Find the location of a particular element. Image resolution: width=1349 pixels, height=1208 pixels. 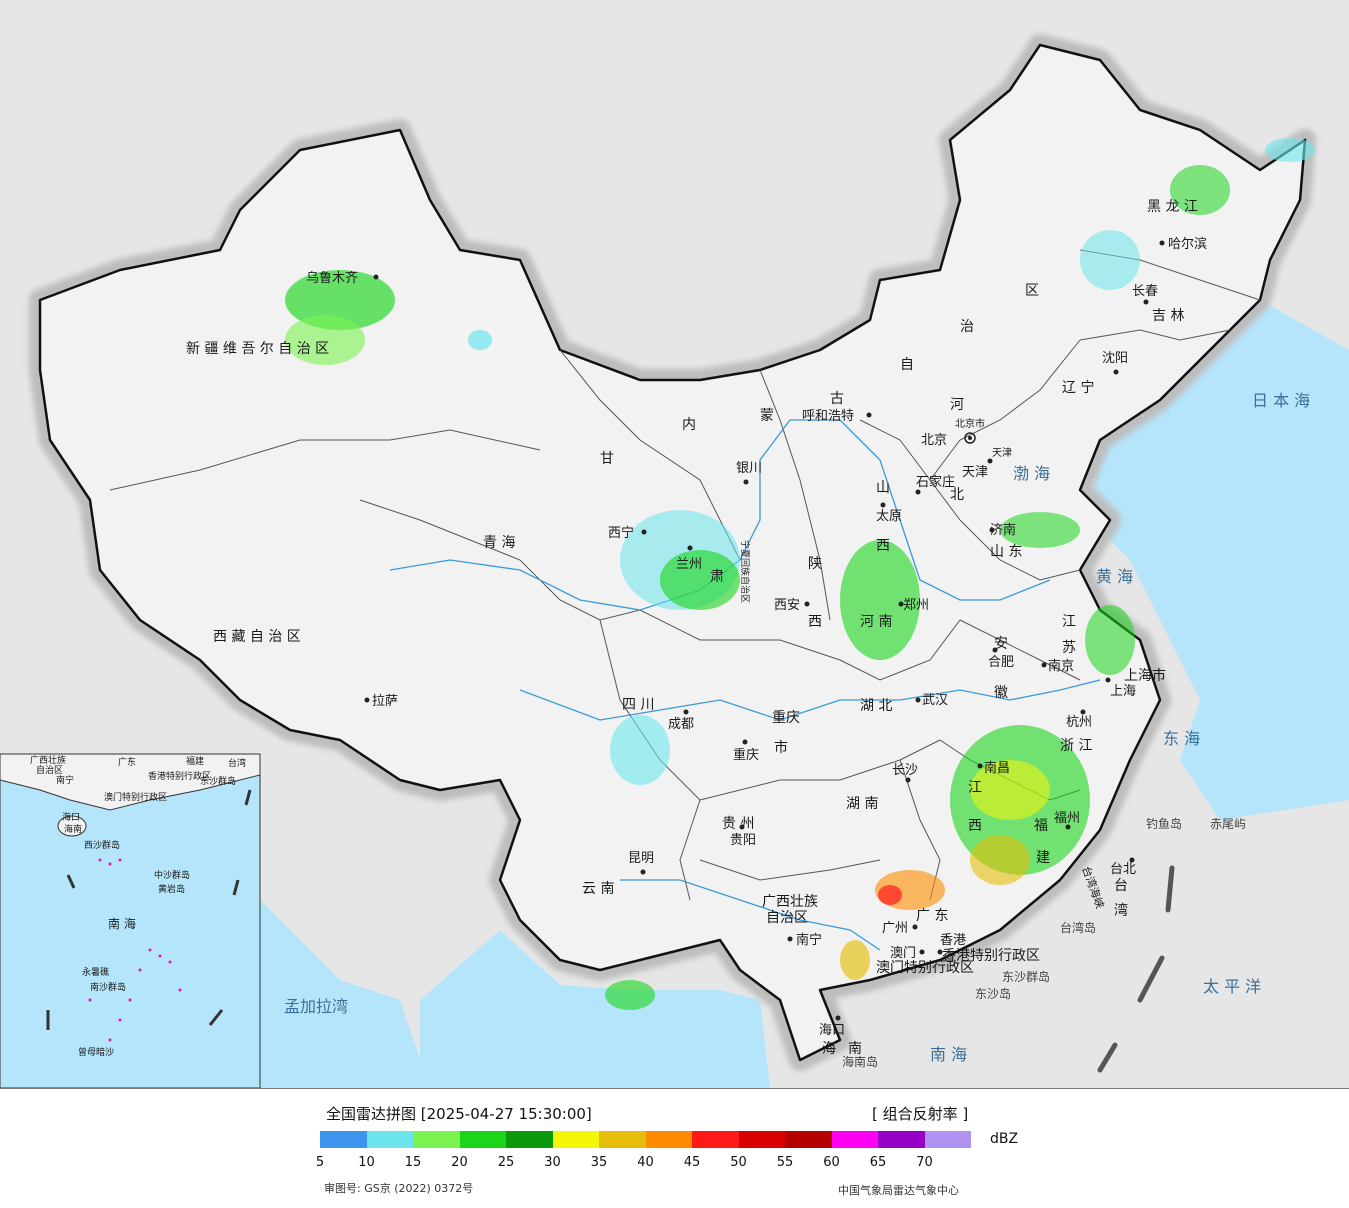

province-label: 自 is located at coordinates (907, 365).